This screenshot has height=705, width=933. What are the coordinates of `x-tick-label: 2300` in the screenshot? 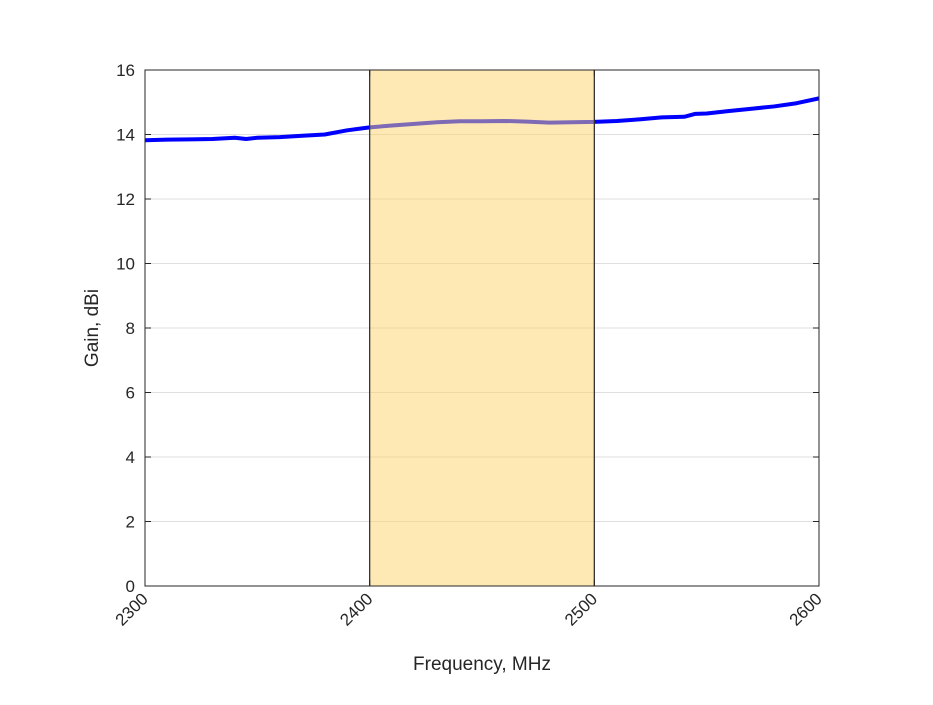 It's located at (132, 609).